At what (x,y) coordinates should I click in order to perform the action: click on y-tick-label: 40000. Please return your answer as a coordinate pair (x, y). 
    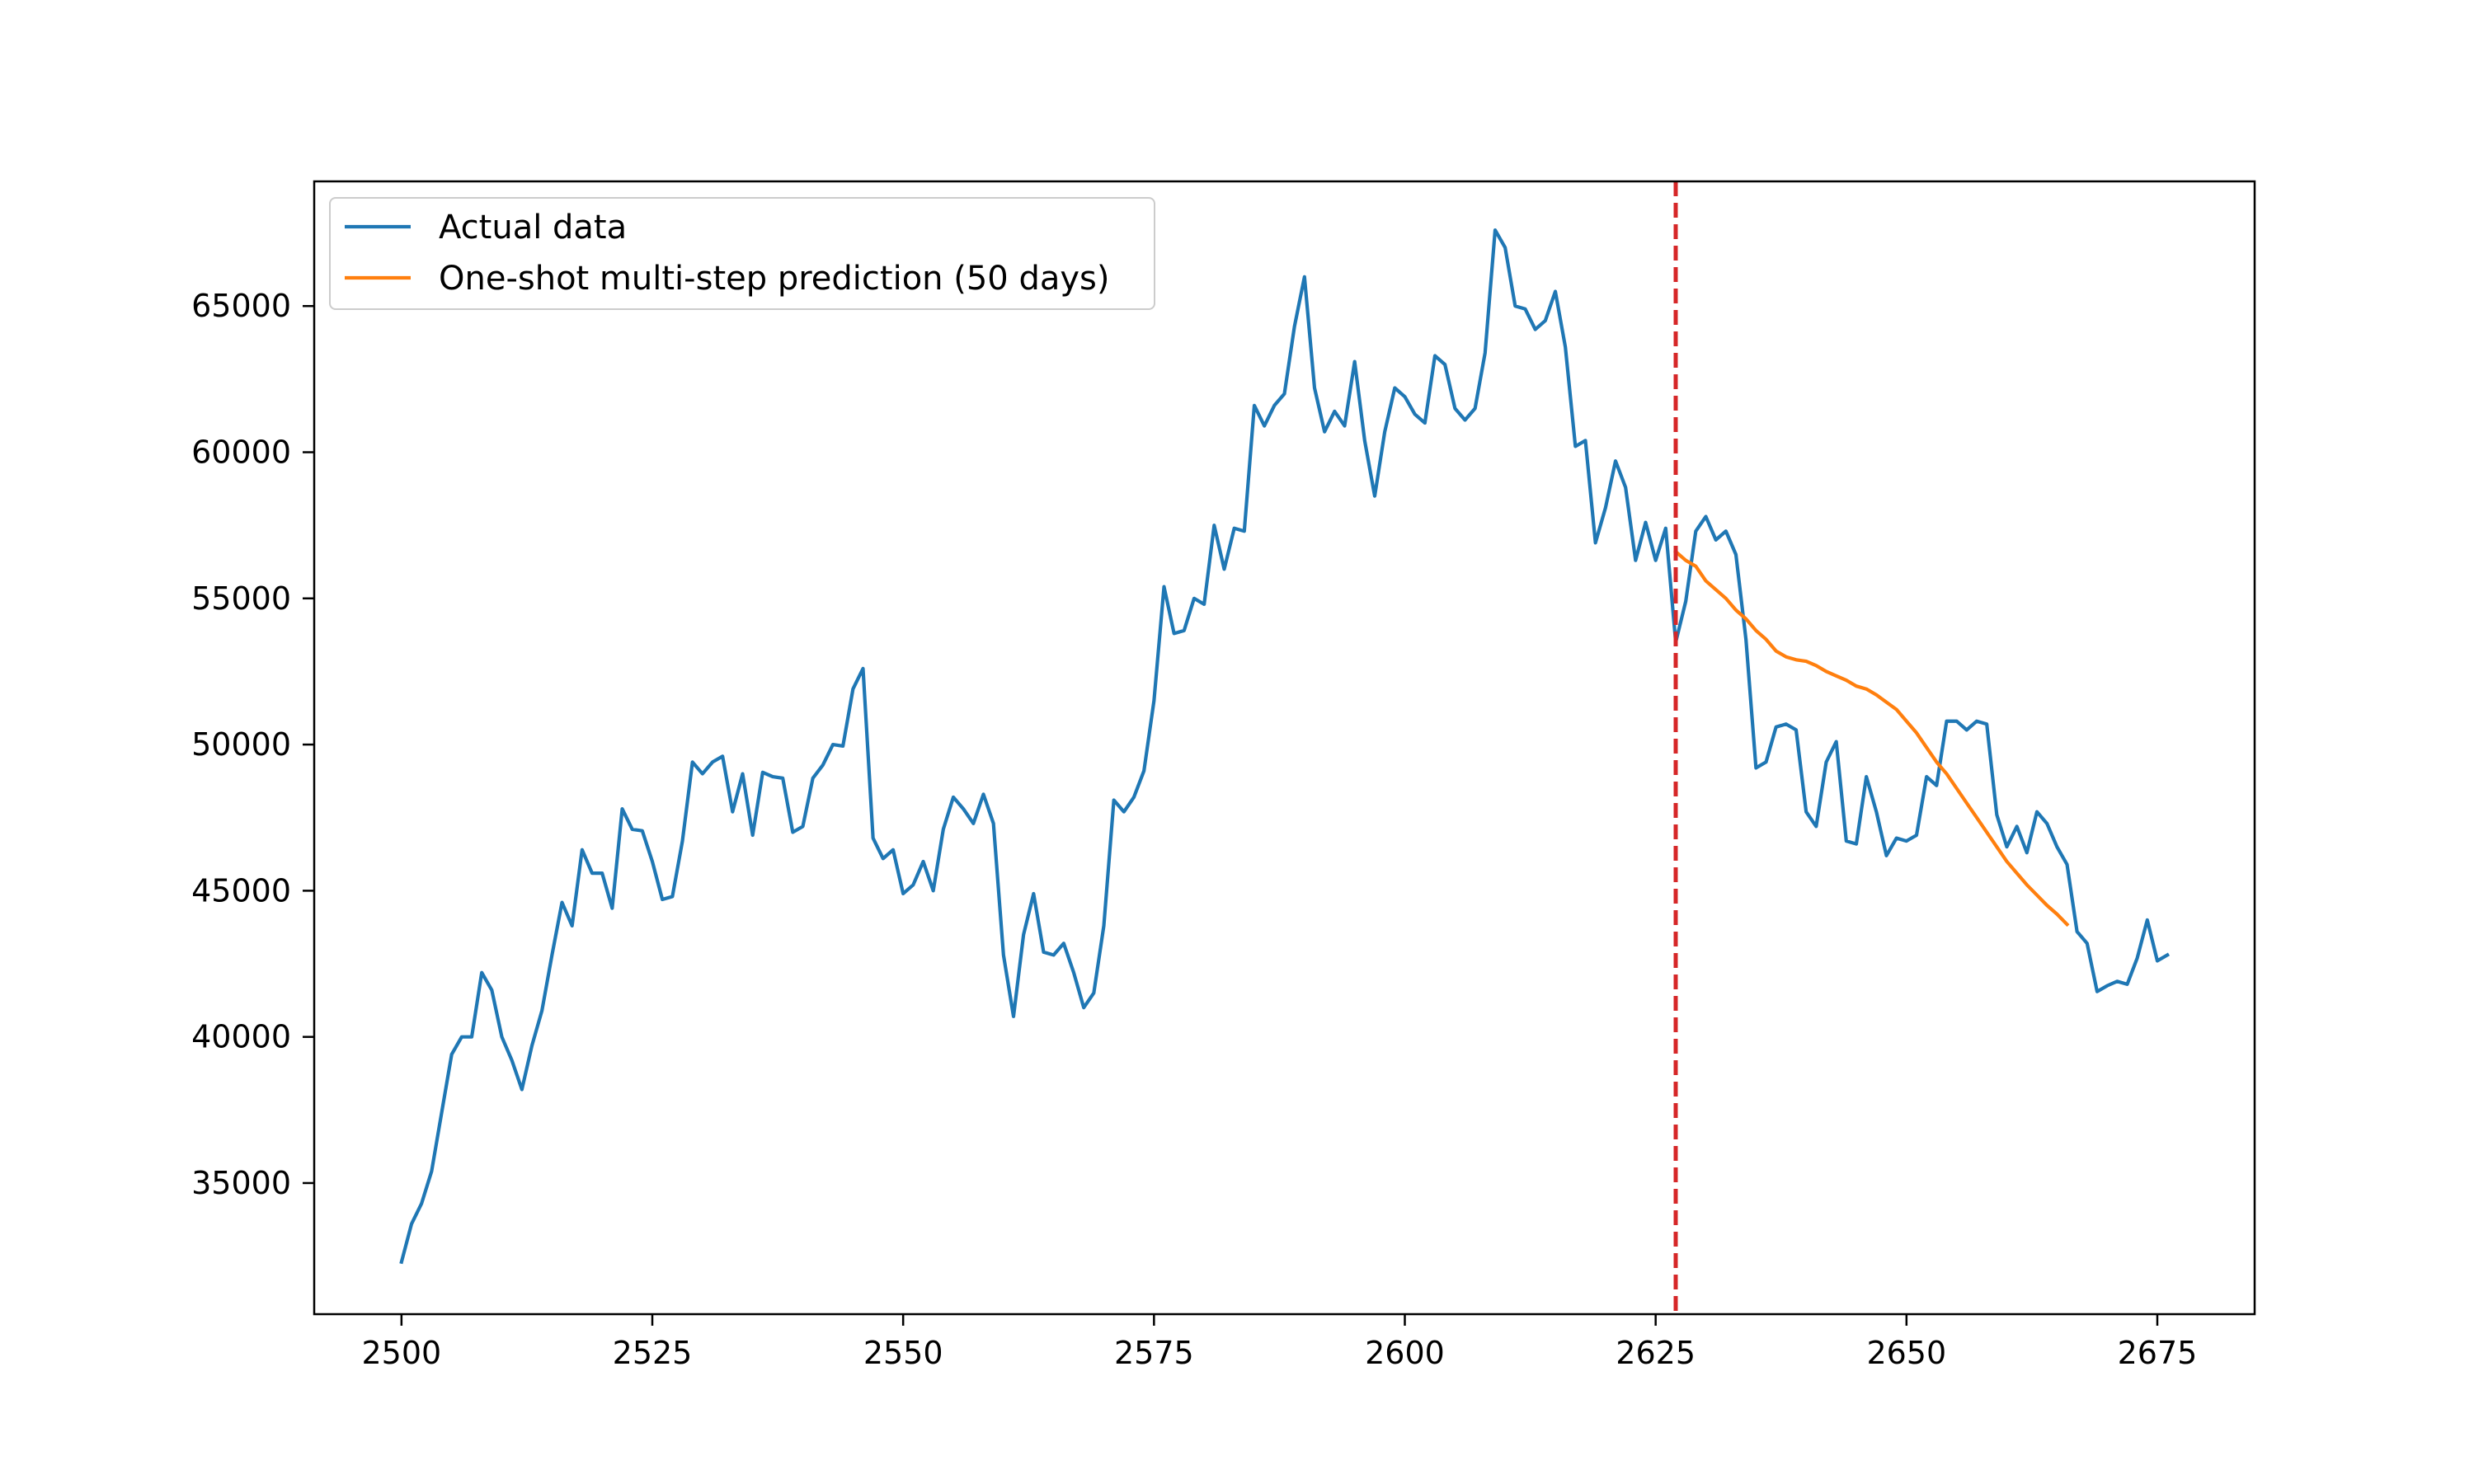
    Looking at the image, I should click on (241, 1037).